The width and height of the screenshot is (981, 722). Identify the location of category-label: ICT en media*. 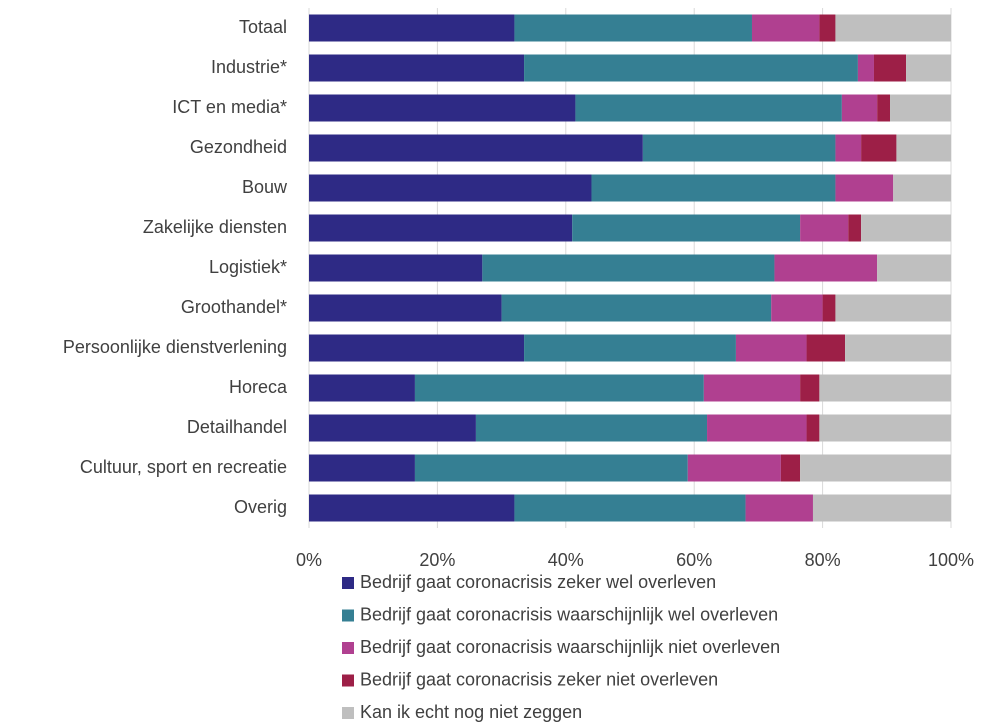
(229, 107).